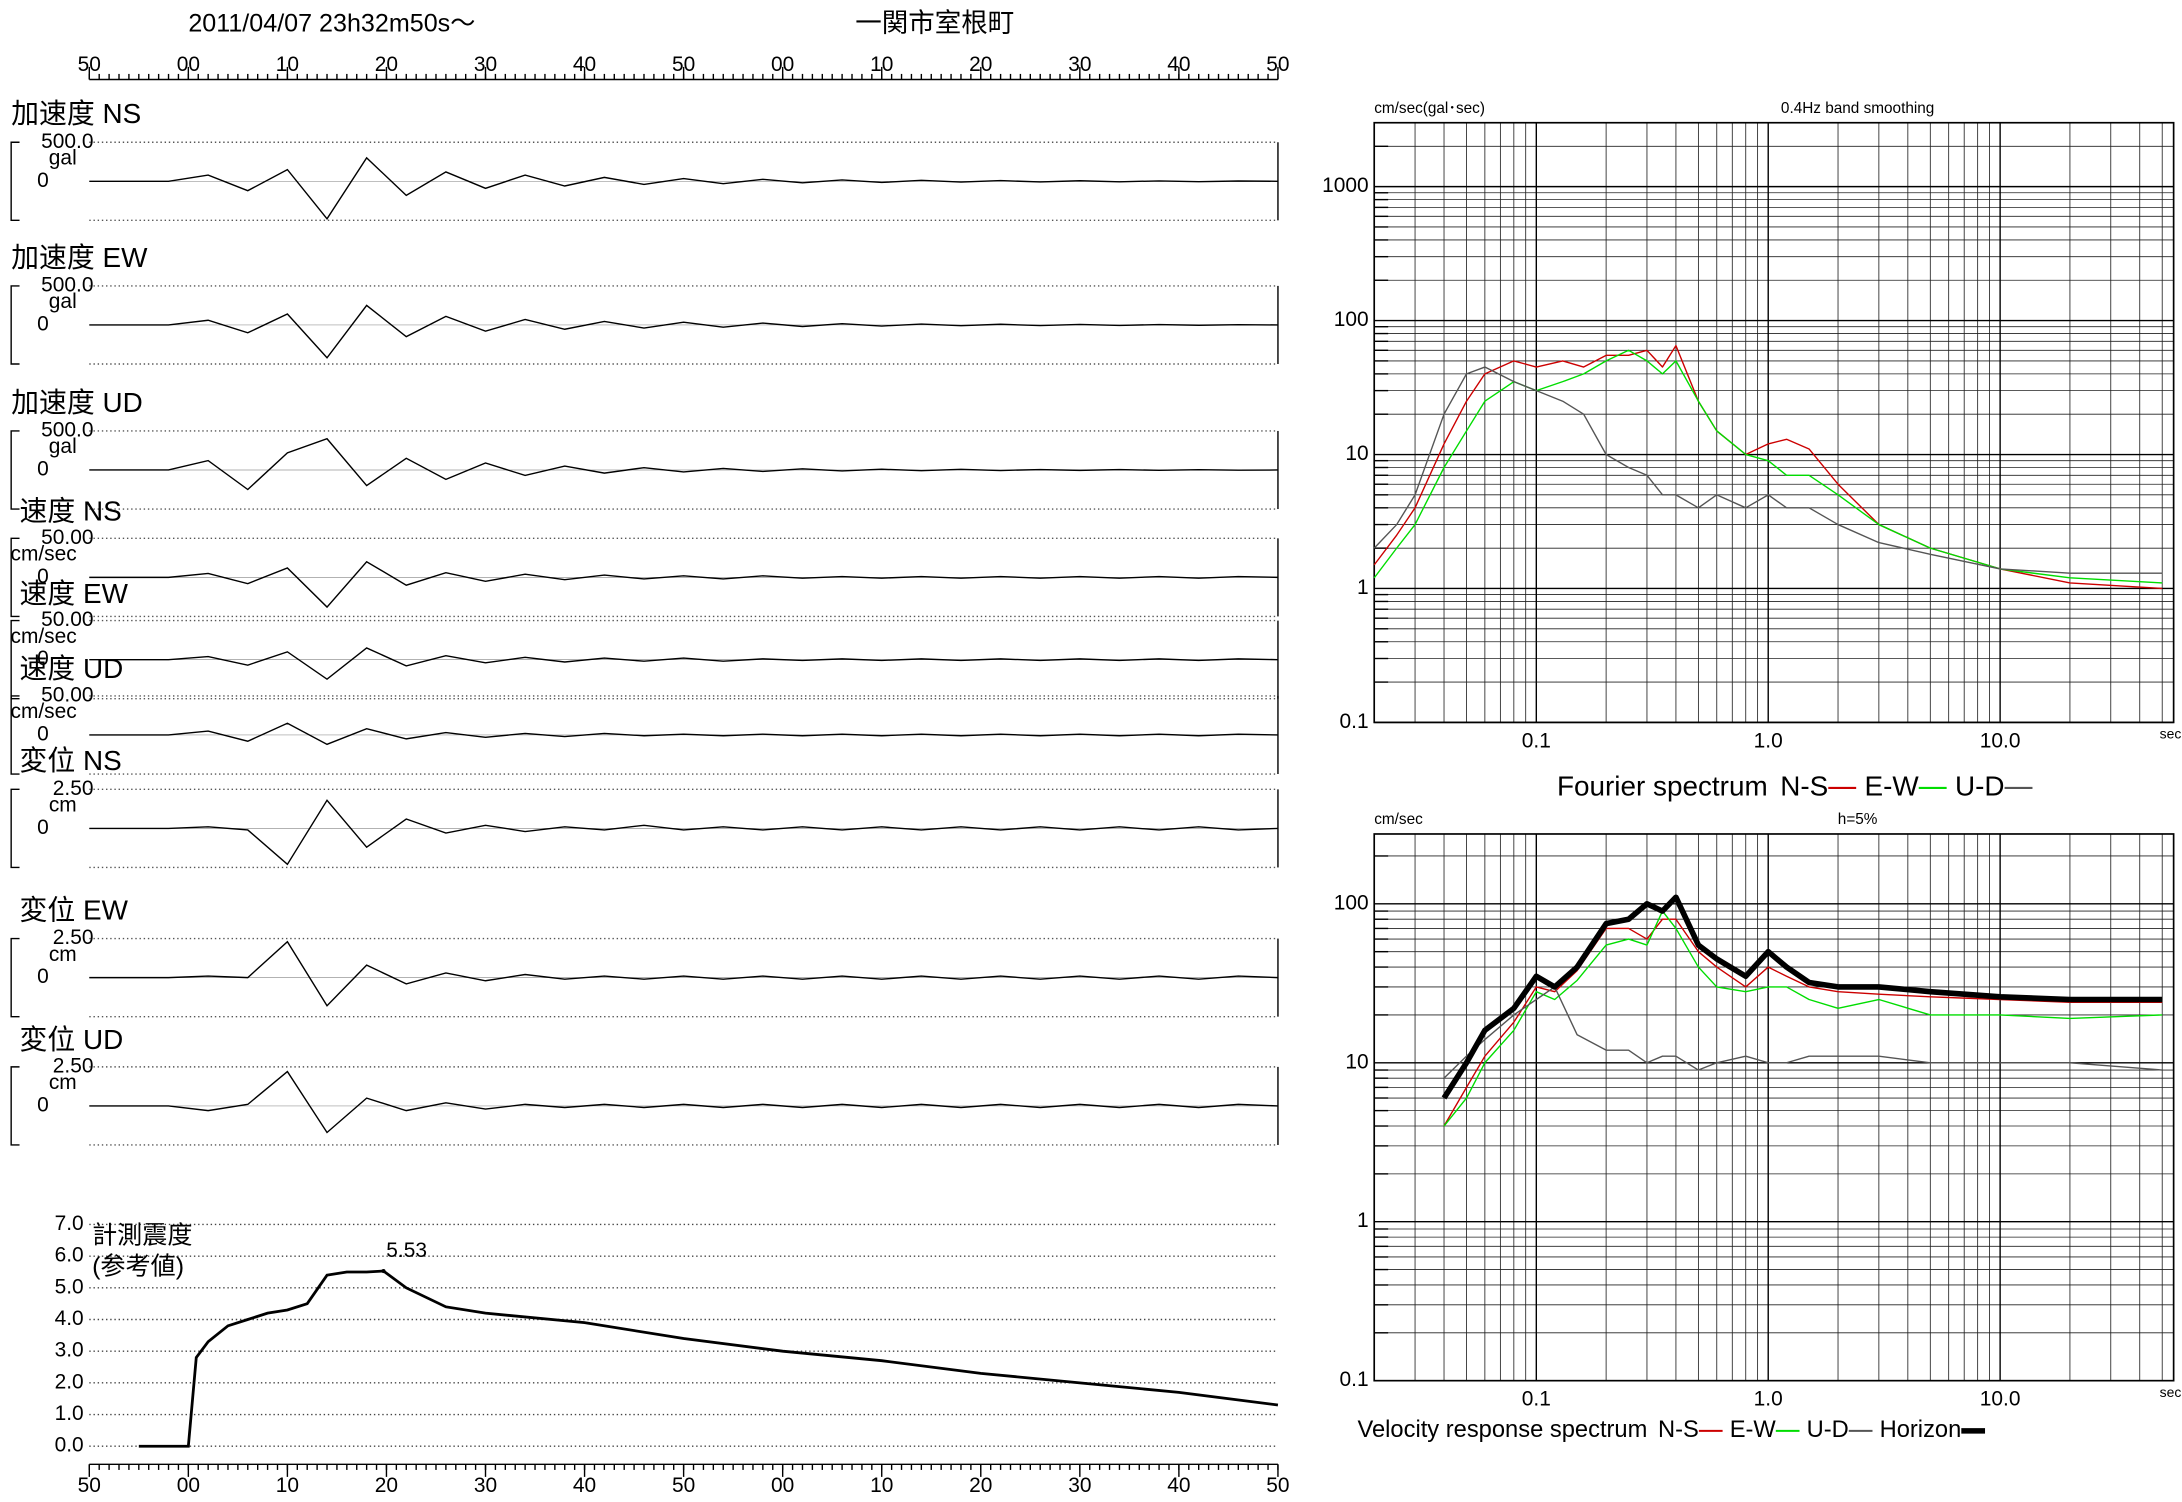 This screenshot has height=1502, width=2182. I want to click on y-axis-label: cm/sec(gal･sec), so click(1429, 108).